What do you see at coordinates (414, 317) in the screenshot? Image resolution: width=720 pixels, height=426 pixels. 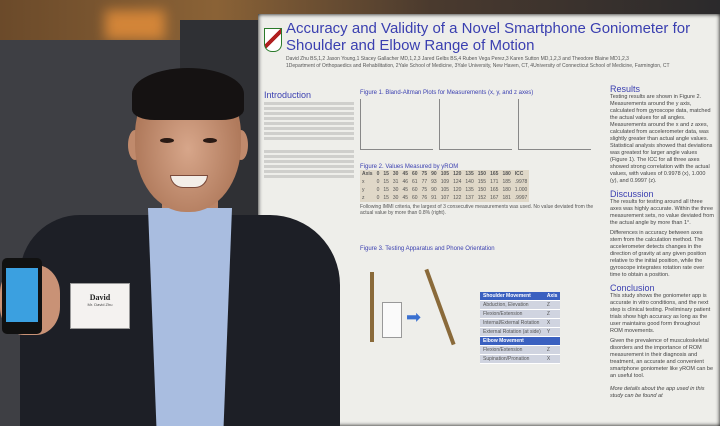 I see `arrow-right-icon: ➡` at bounding box center [414, 317].